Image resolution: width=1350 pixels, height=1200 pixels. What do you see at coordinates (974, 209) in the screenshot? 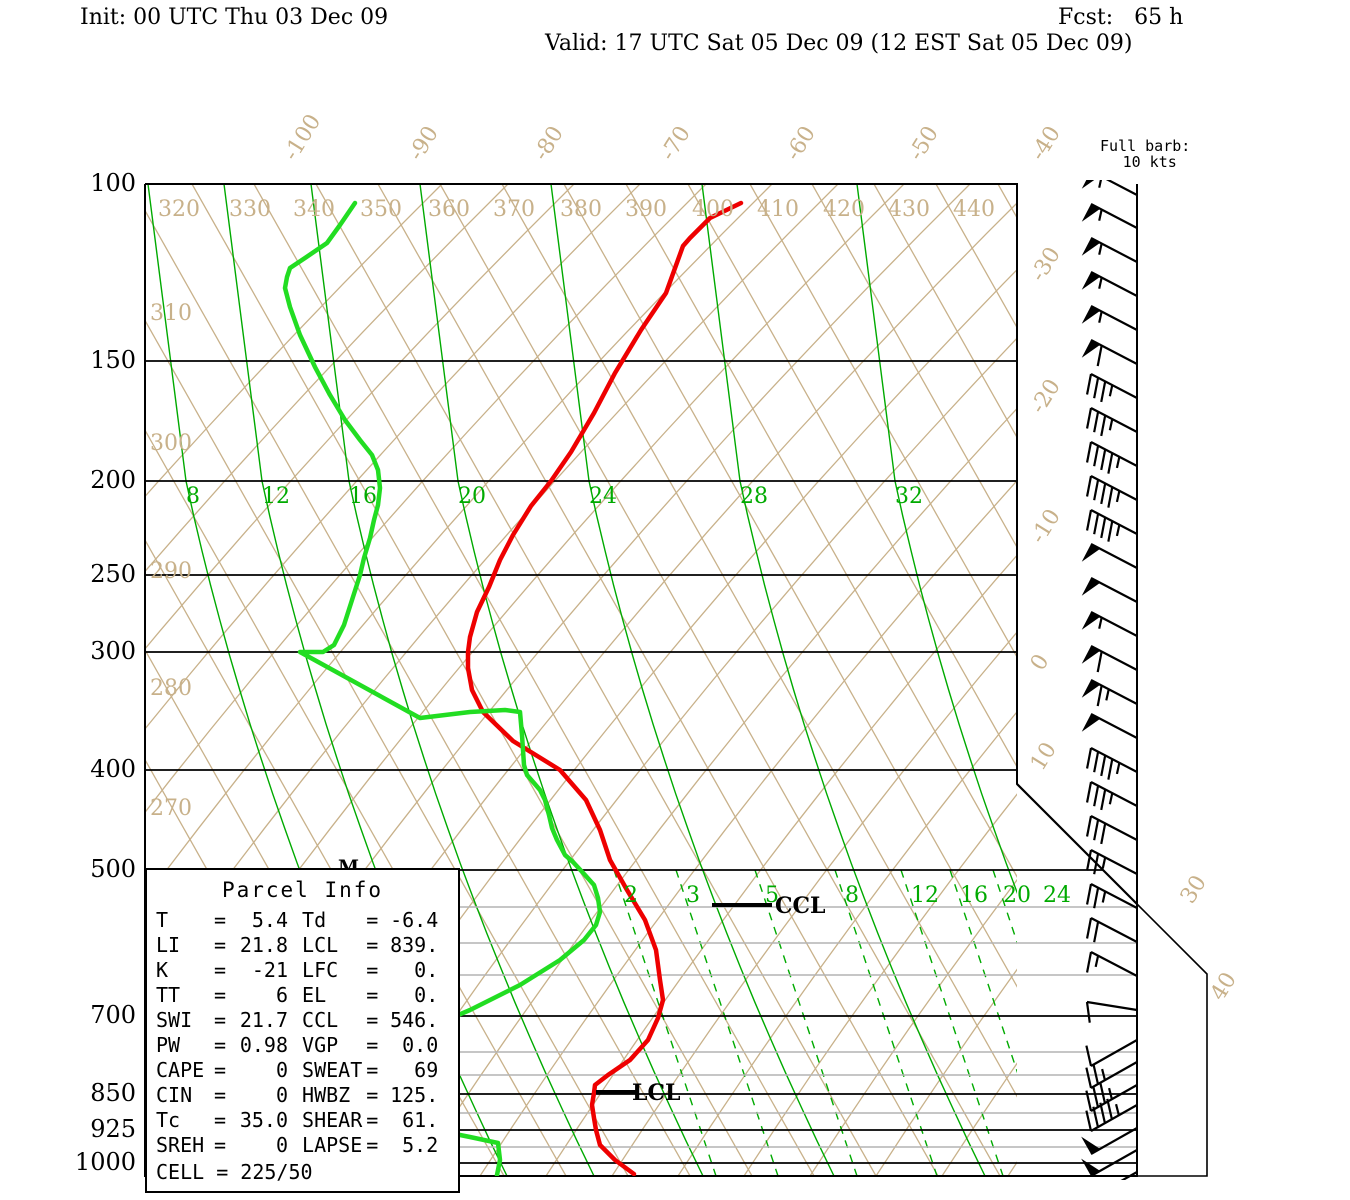
I see `theta-label-440: 440` at bounding box center [974, 209].